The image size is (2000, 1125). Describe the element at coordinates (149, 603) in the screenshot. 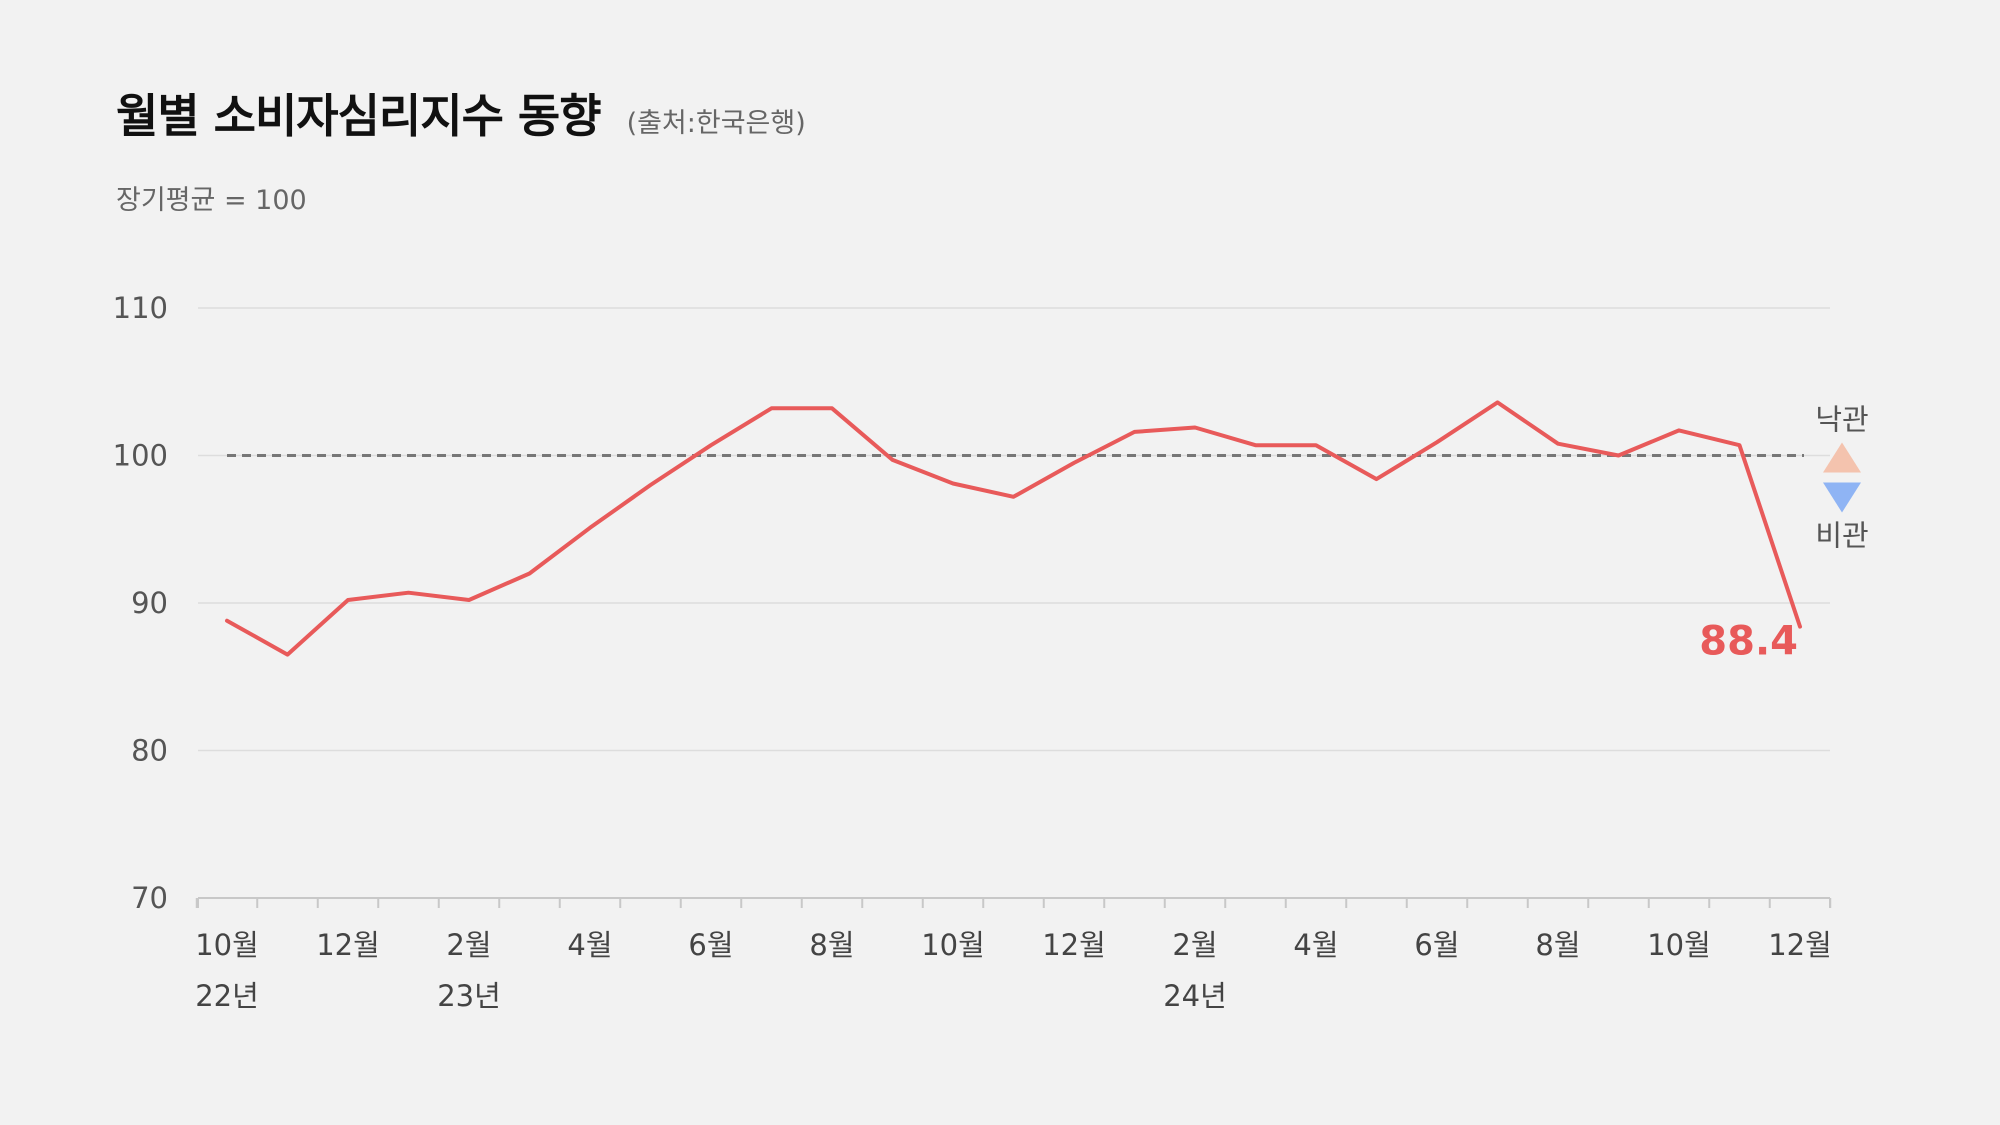

I see `y-tick-label: 90` at that location.